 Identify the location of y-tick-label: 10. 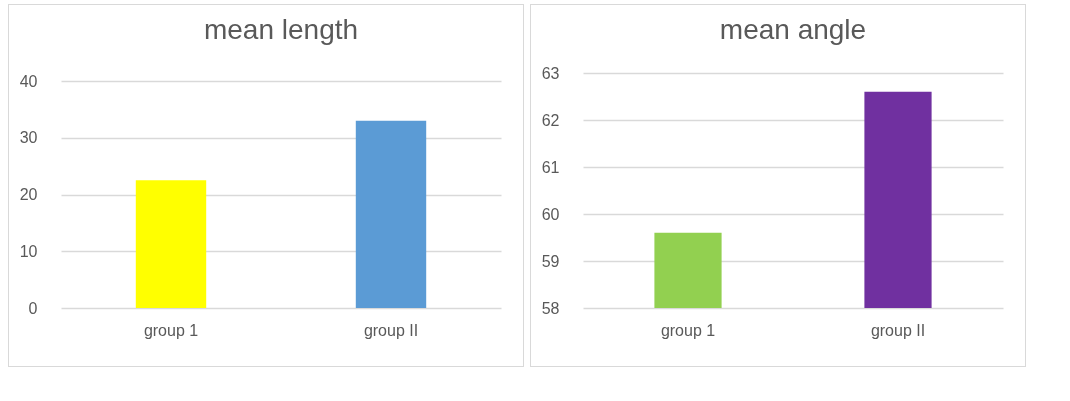
(28, 251).